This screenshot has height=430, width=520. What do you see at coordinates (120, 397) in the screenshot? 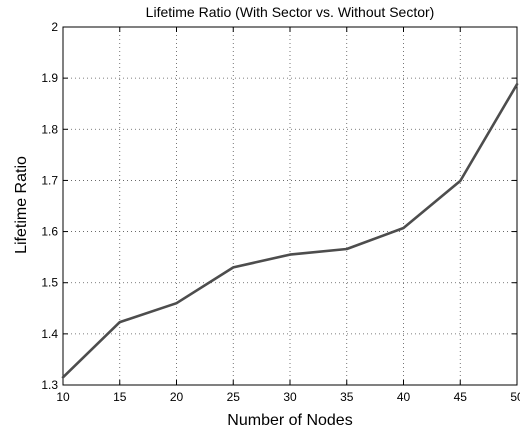
I see `x-tick-label: 15` at bounding box center [120, 397].